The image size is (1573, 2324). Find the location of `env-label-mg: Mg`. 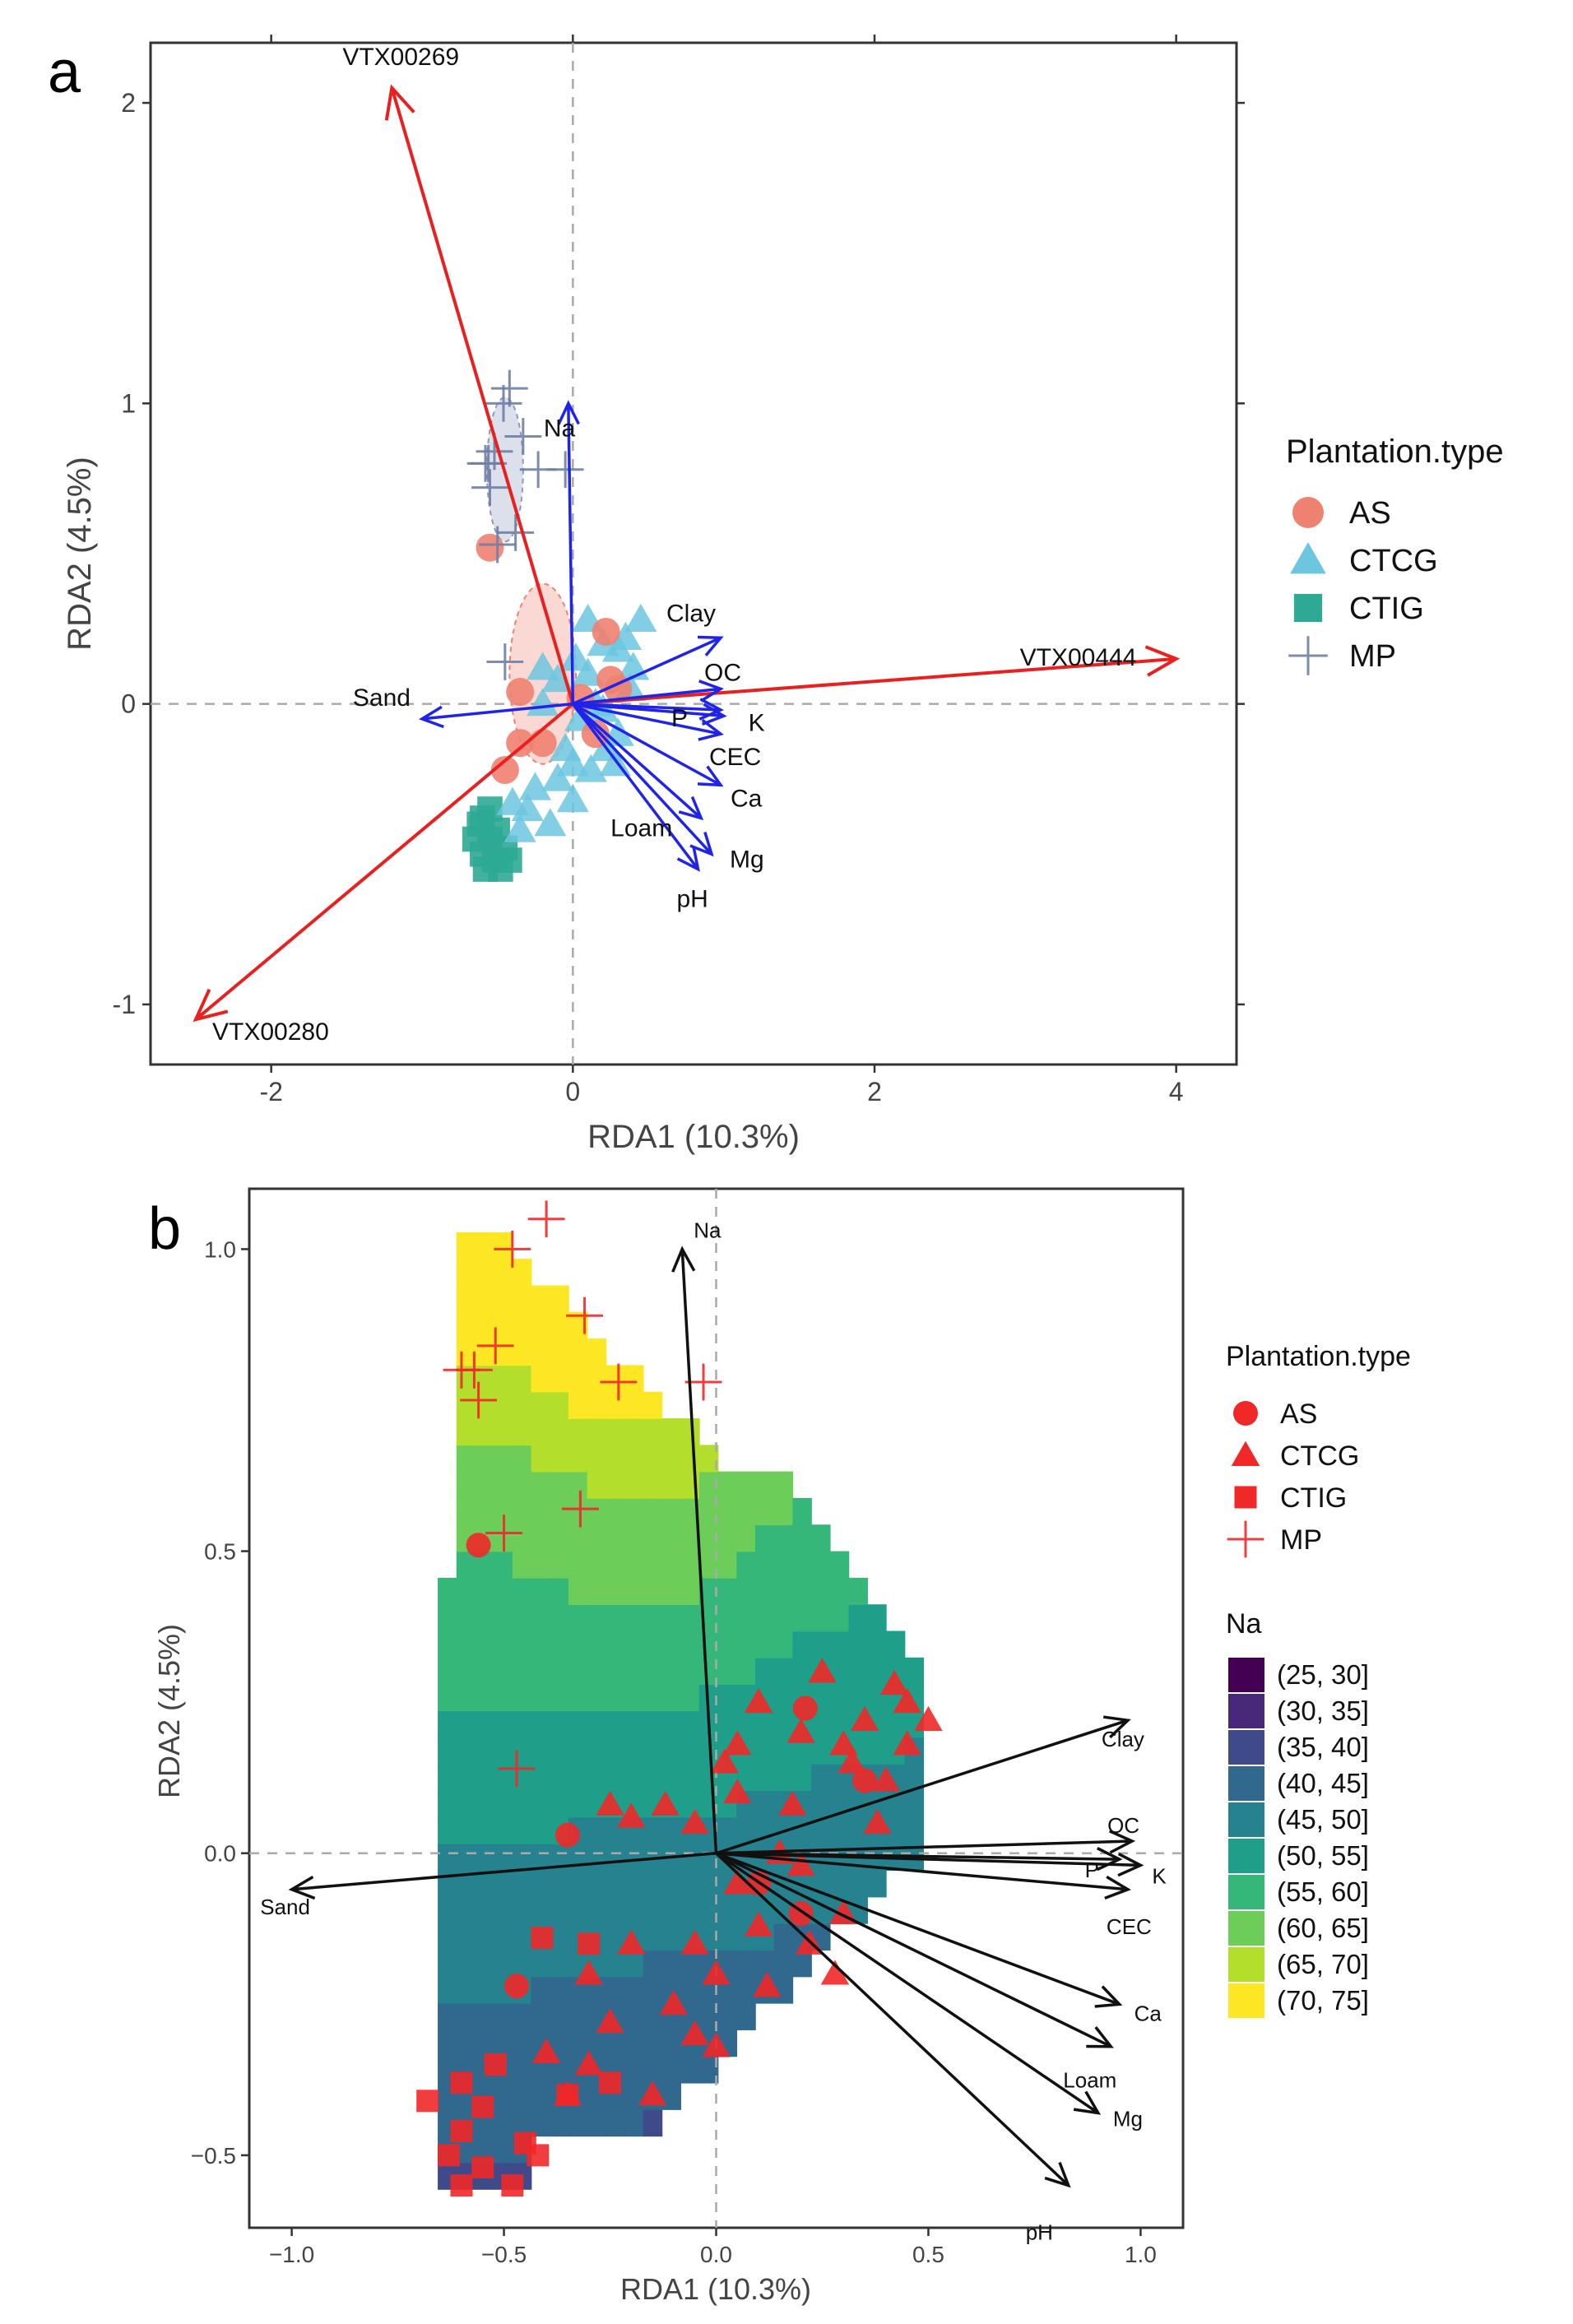

env-label-mg: Mg is located at coordinates (1128, 2119).